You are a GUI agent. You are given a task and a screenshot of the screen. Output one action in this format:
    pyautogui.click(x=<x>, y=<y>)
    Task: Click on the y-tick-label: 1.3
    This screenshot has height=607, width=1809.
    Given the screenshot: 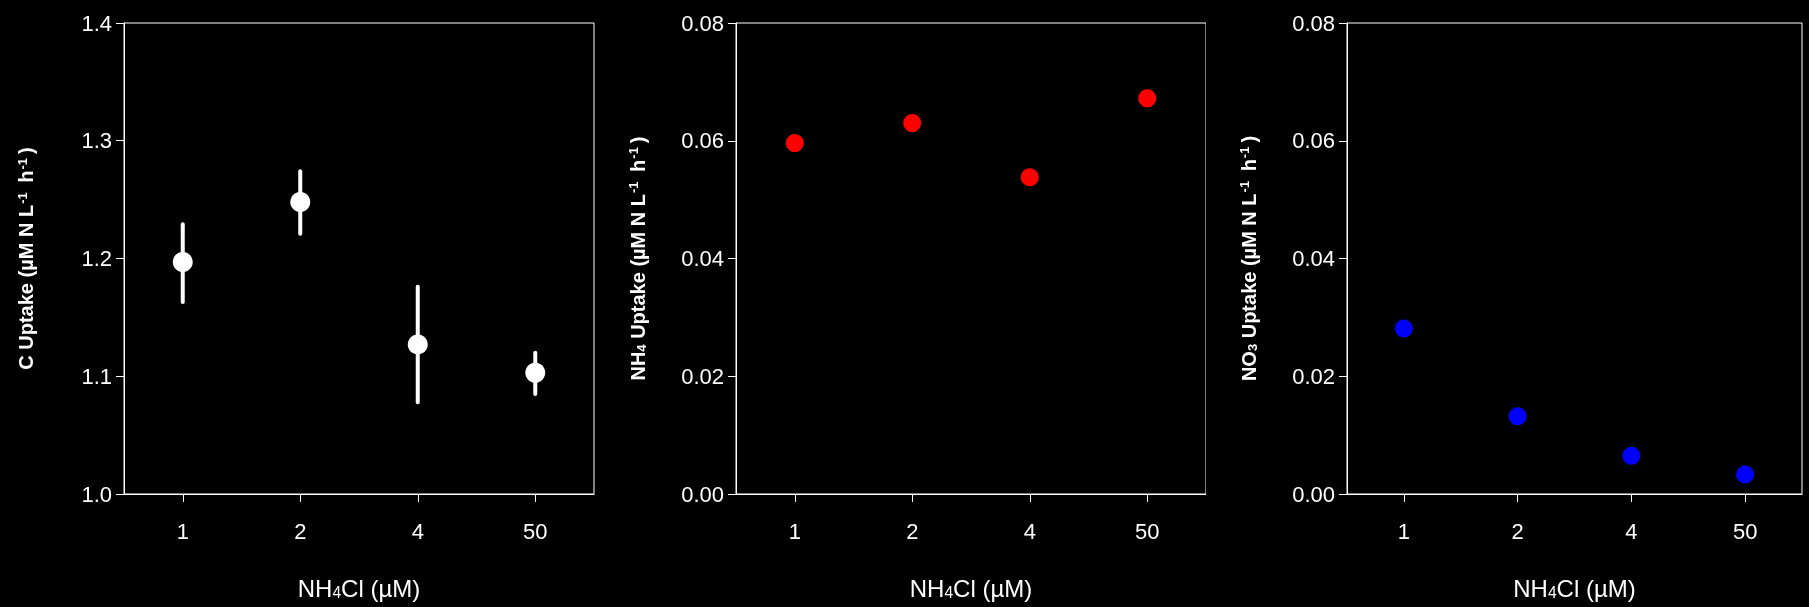 What is the action you would take?
    pyautogui.click(x=96, y=141)
    